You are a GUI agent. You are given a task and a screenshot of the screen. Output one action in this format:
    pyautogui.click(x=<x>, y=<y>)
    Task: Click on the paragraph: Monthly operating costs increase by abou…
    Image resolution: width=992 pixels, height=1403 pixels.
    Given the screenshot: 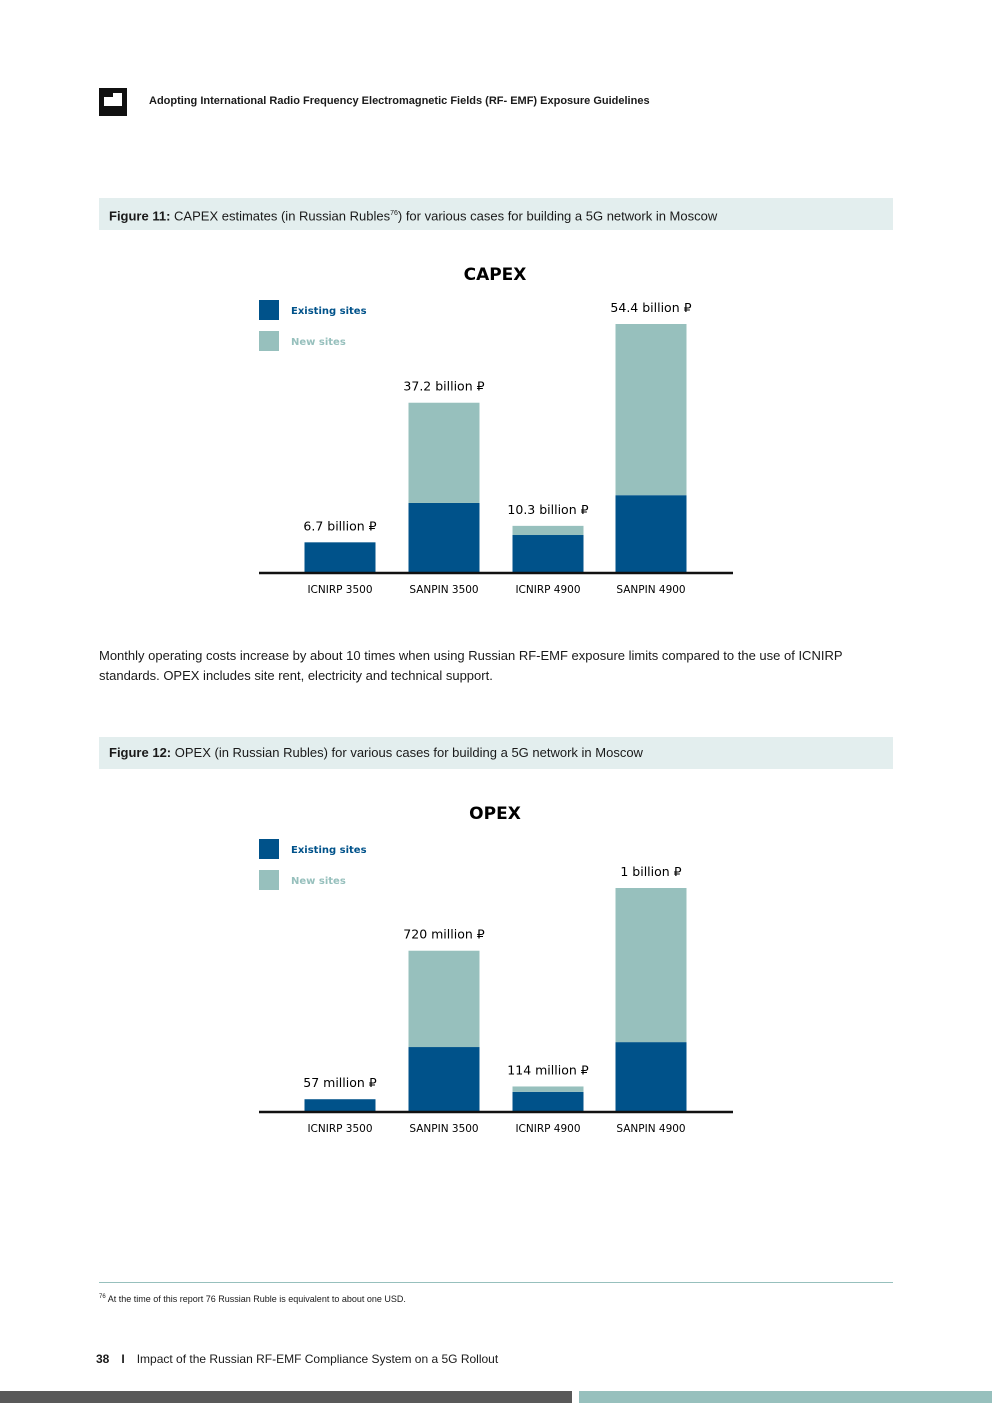 What is the action you would take?
    pyautogui.click(x=471, y=665)
    